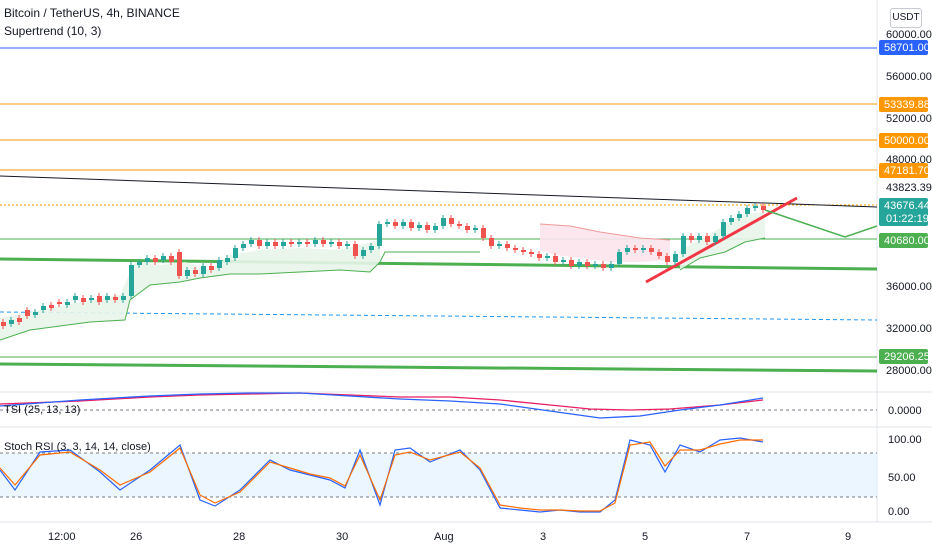 The width and height of the screenshot is (932, 550). What do you see at coordinates (438, 475) in the screenshot?
I see `stoch-band` at bounding box center [438, 475].